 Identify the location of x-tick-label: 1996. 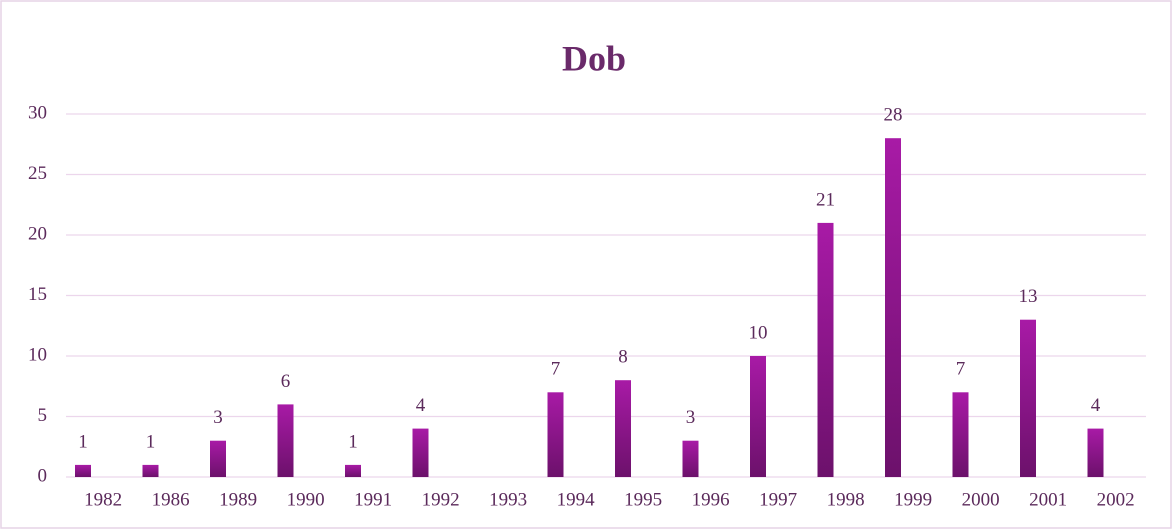
(711, 499).